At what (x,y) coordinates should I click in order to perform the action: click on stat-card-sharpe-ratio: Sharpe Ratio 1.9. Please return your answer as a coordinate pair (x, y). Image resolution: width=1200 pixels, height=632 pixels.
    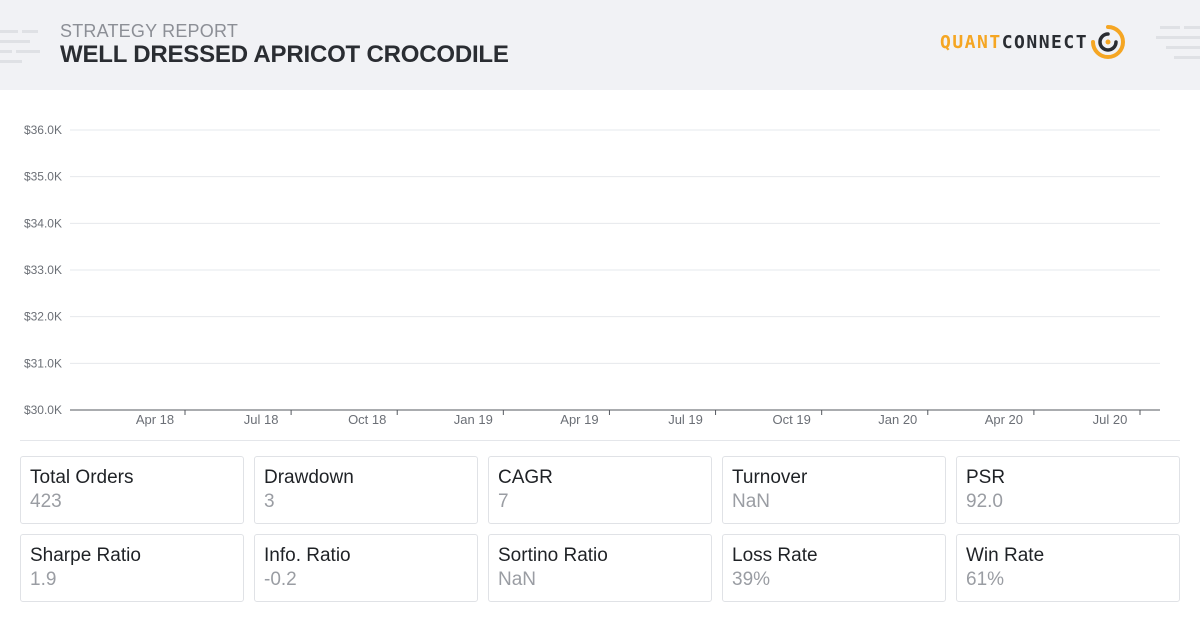
    Looking at the image, I should click on (132, 568).